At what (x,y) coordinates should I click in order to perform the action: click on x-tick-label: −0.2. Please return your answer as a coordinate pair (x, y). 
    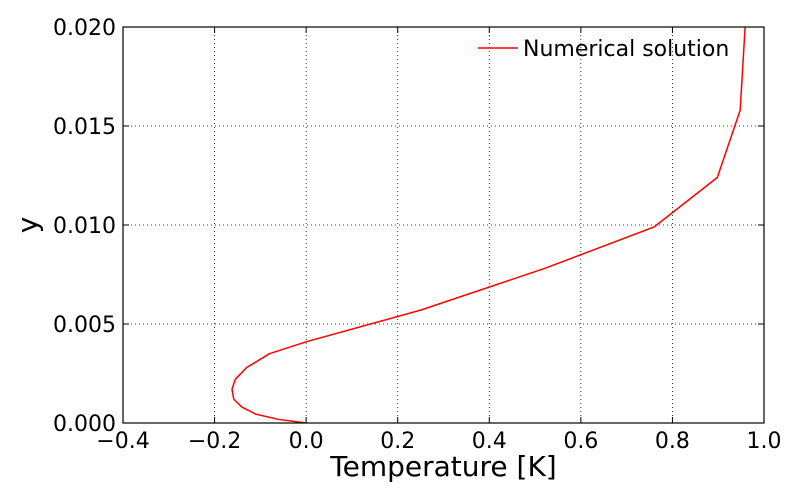
    Looking at the image, I should click on (214, 441).